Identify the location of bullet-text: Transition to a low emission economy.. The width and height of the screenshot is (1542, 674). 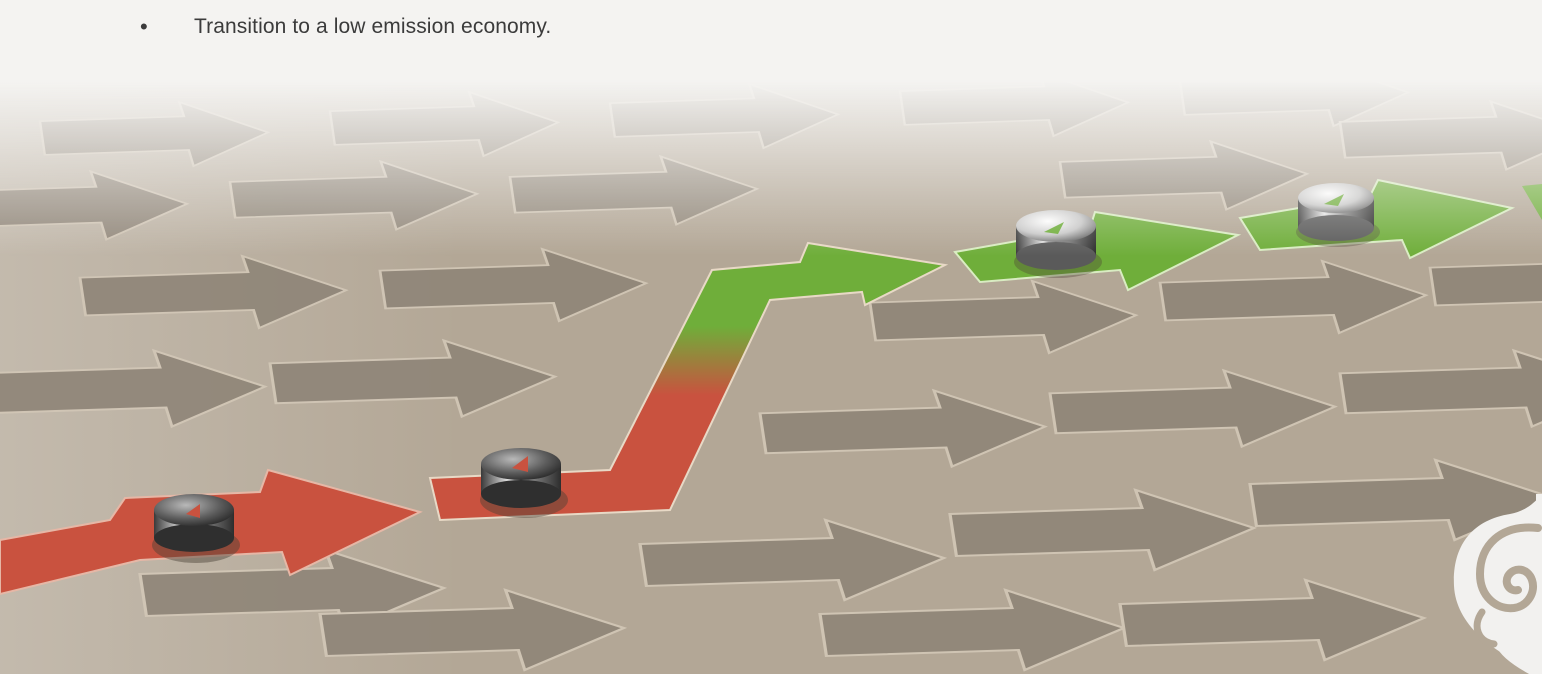
(373, 26).